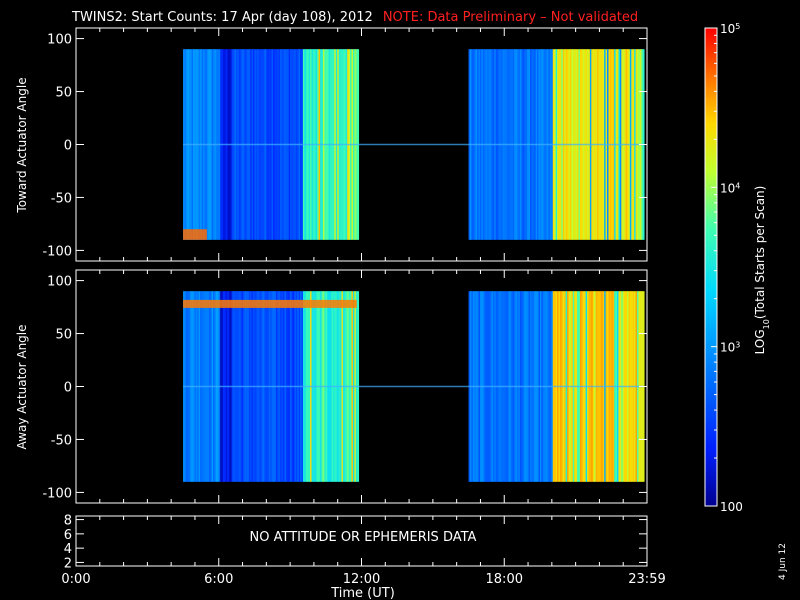 This screenshot has width=800, height=600. I want to click on x-tick-label: 12:00, so click(361, 579).